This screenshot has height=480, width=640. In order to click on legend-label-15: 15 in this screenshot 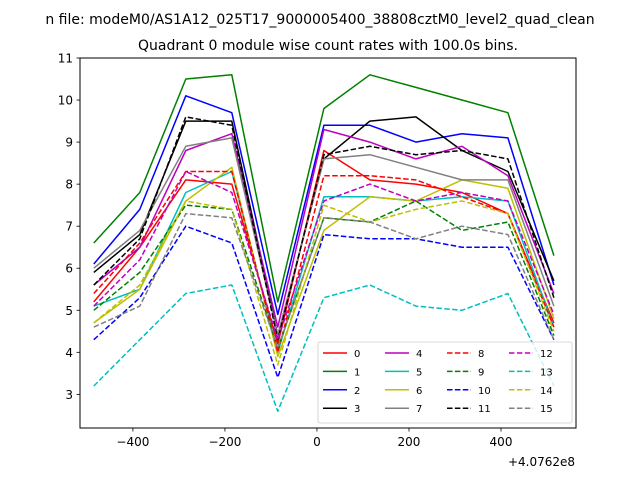, I will do `click(546, 409)`.